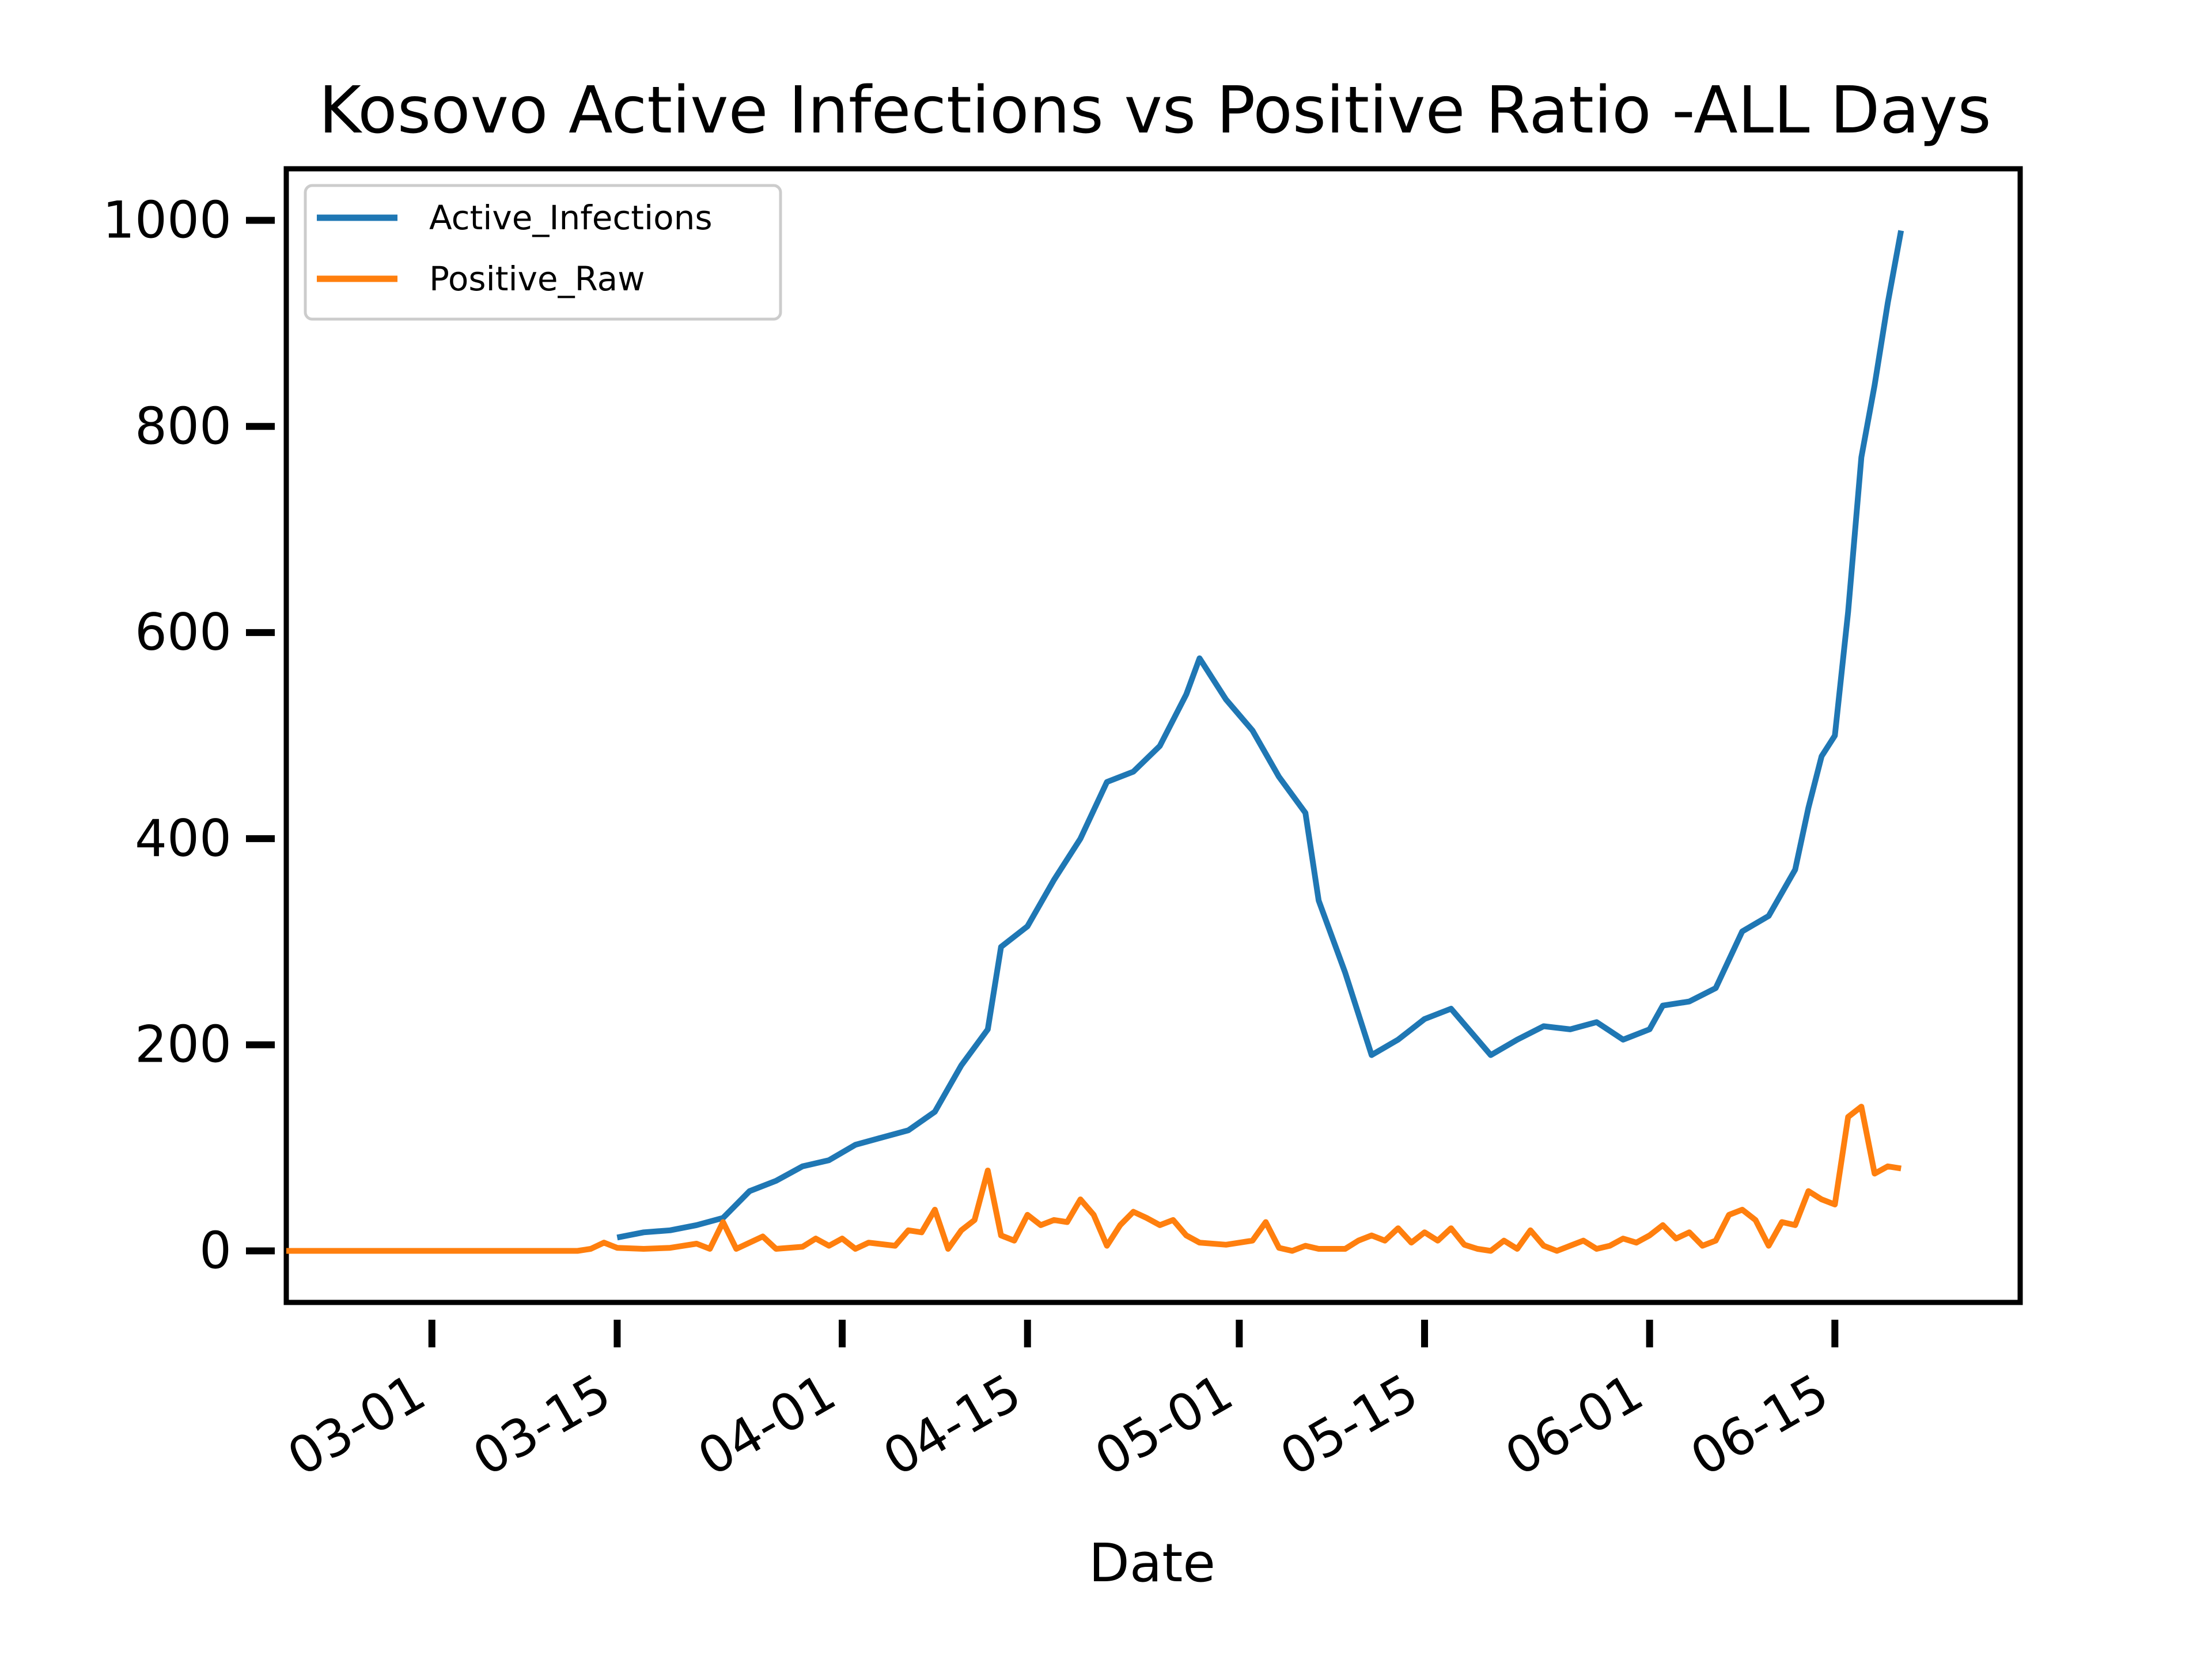 The width and height of the screenshot is (2212, 1659). What do you see at coordinates (356, 1424) in the screenshot?
I see `x-tick-label: 03-01` at bounding box center [356, 1424].